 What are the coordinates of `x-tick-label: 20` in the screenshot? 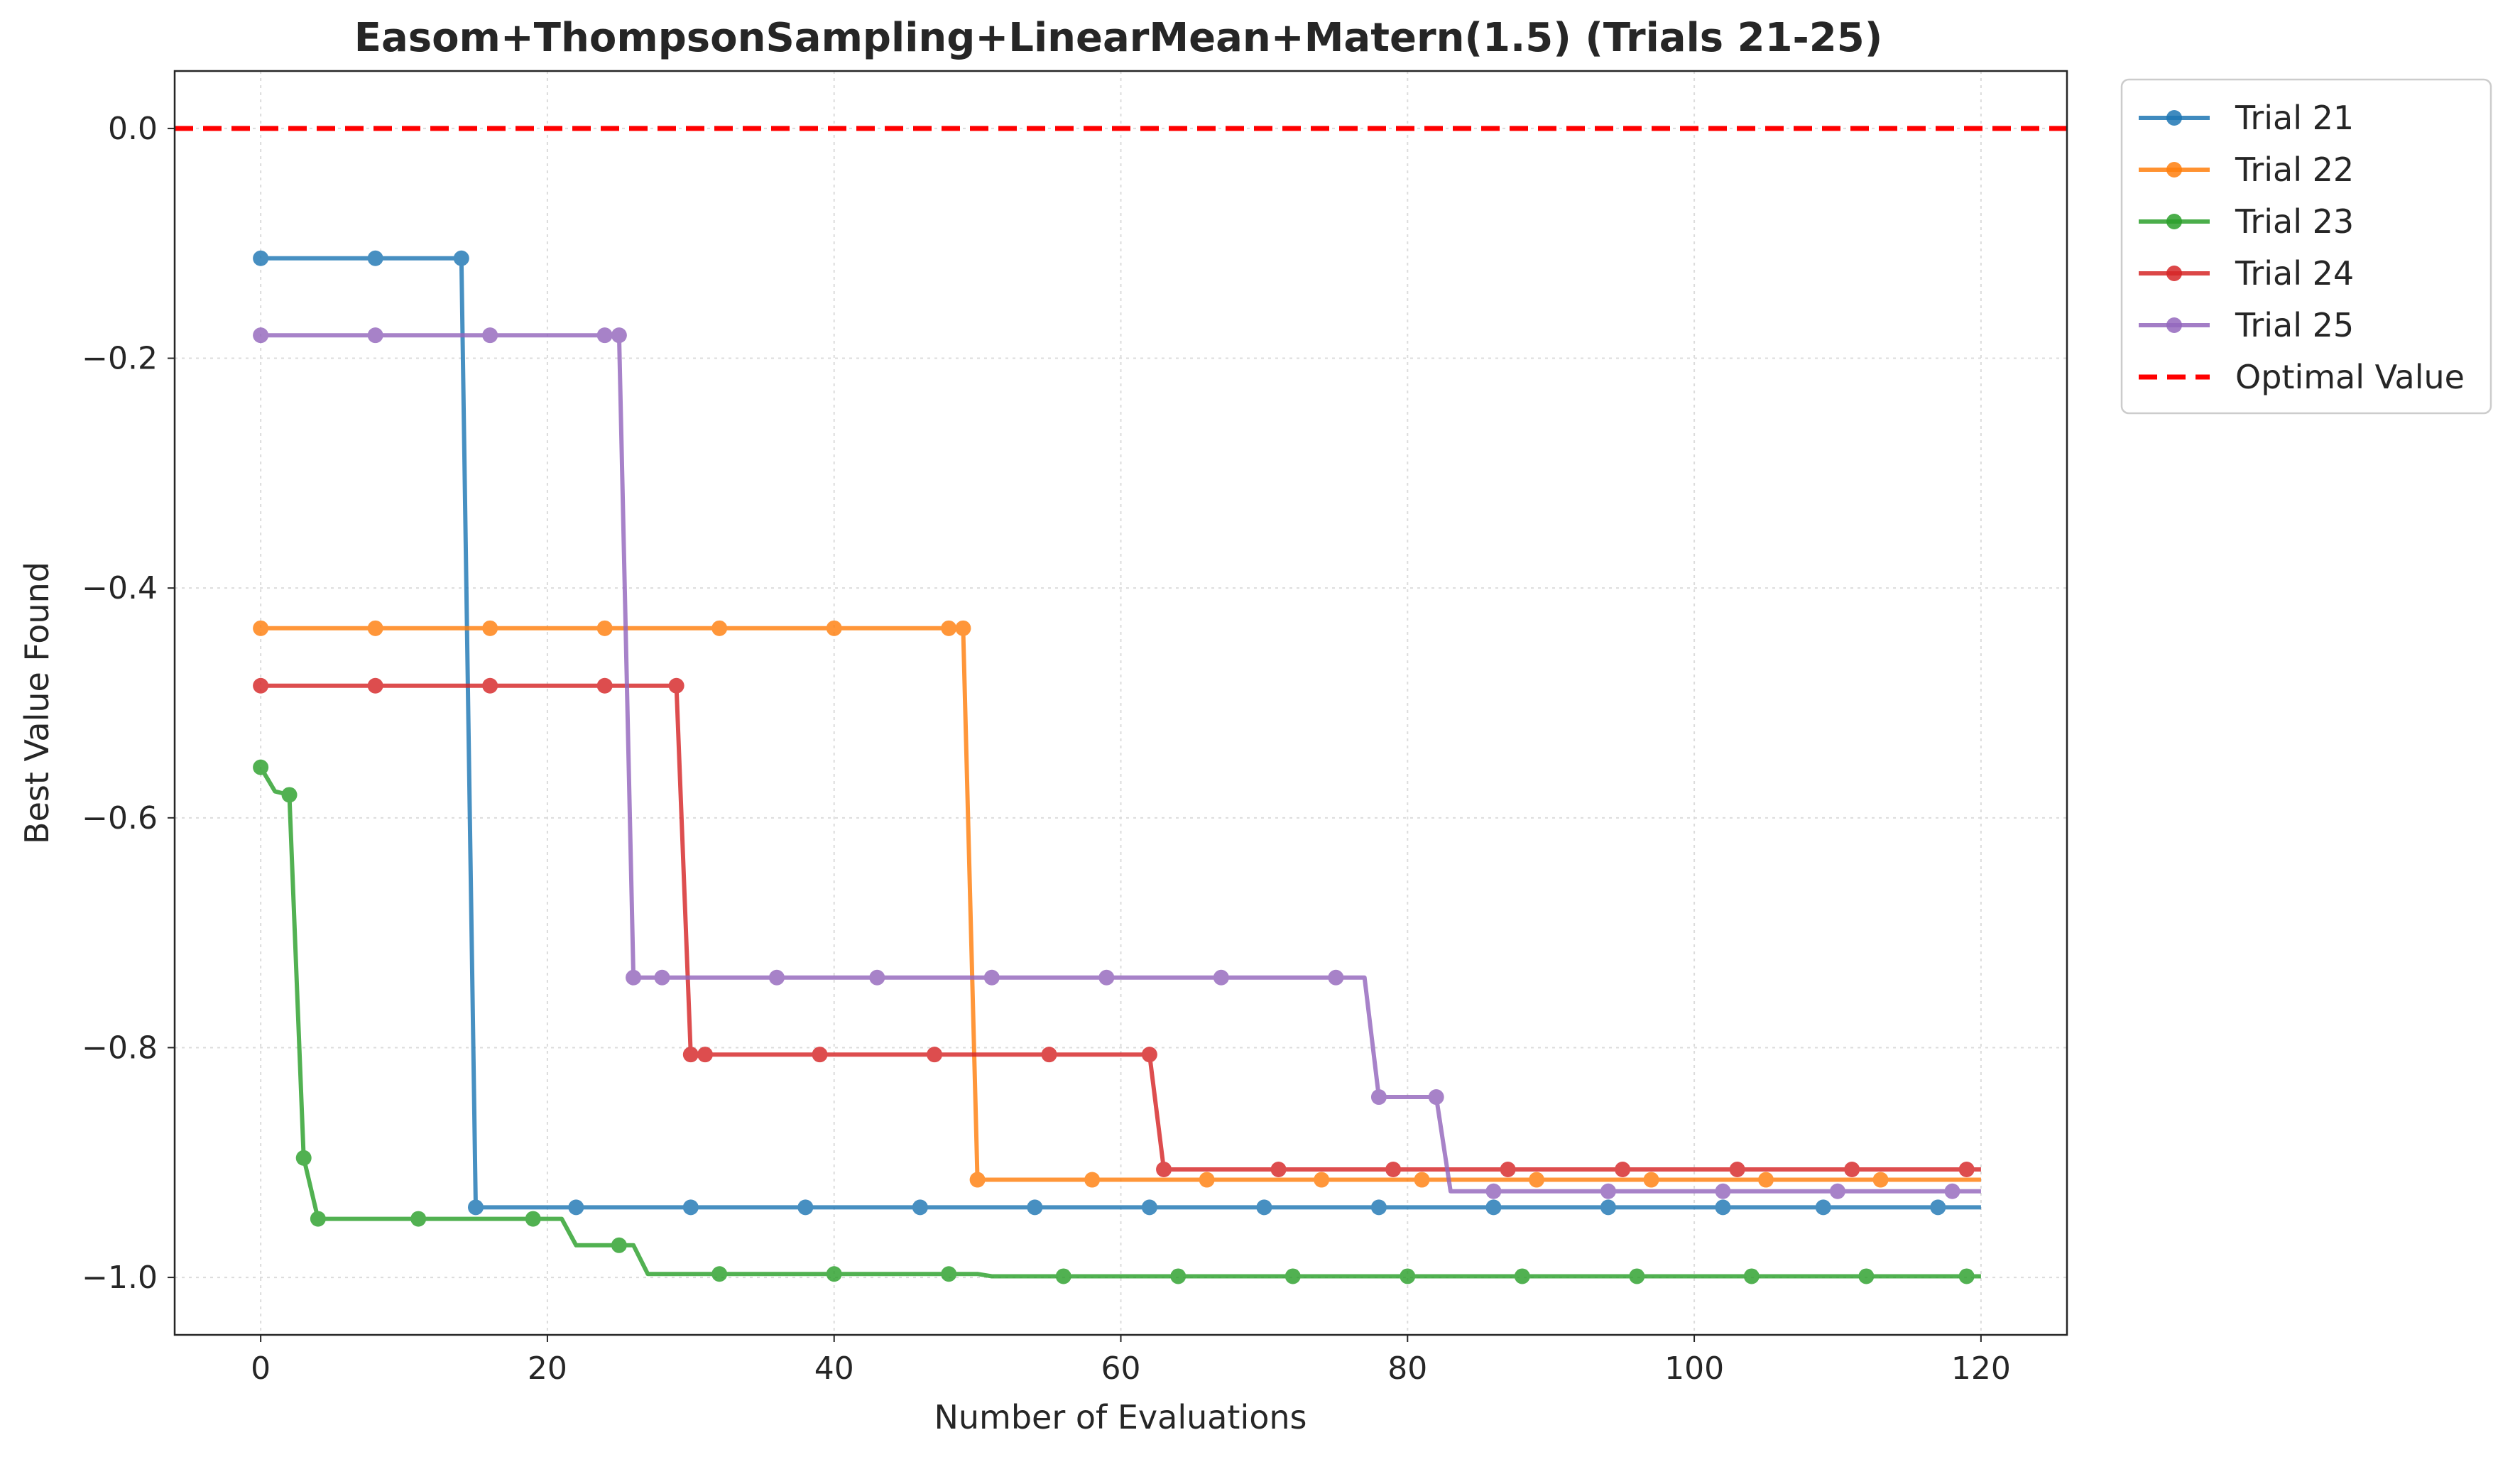 It's located at (547, 1368).